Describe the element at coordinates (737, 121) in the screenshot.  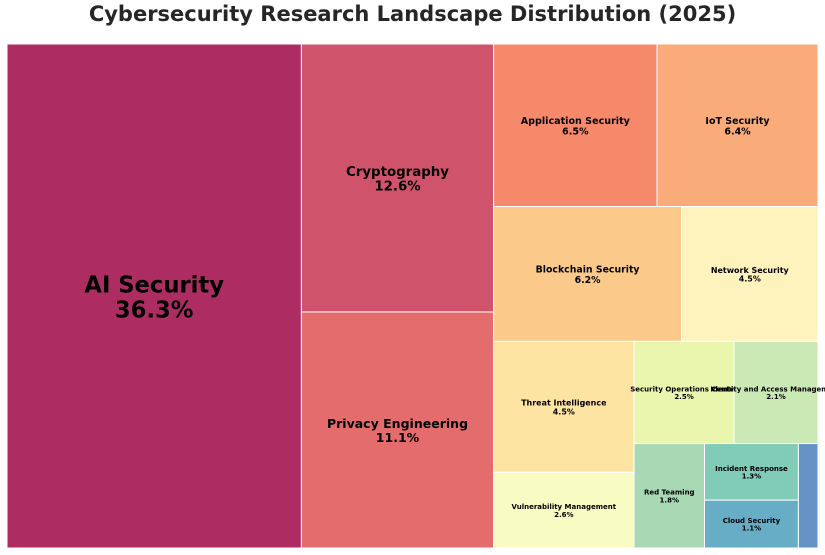
I see `tile-label-iot-security: IoT Security` at that location.